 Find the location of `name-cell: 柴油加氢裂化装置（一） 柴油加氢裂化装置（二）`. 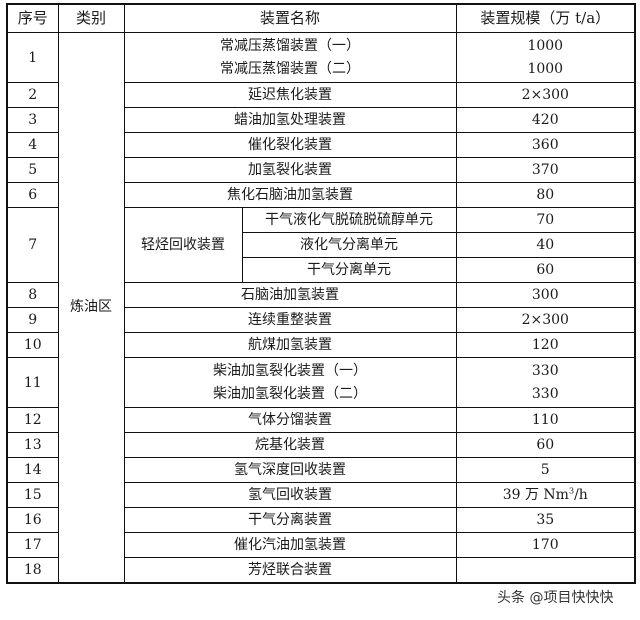

name-cell: 柴油加氢裂化装置（一） 柴油加氢裂化装置（二） is located at coordinates (290, 382).